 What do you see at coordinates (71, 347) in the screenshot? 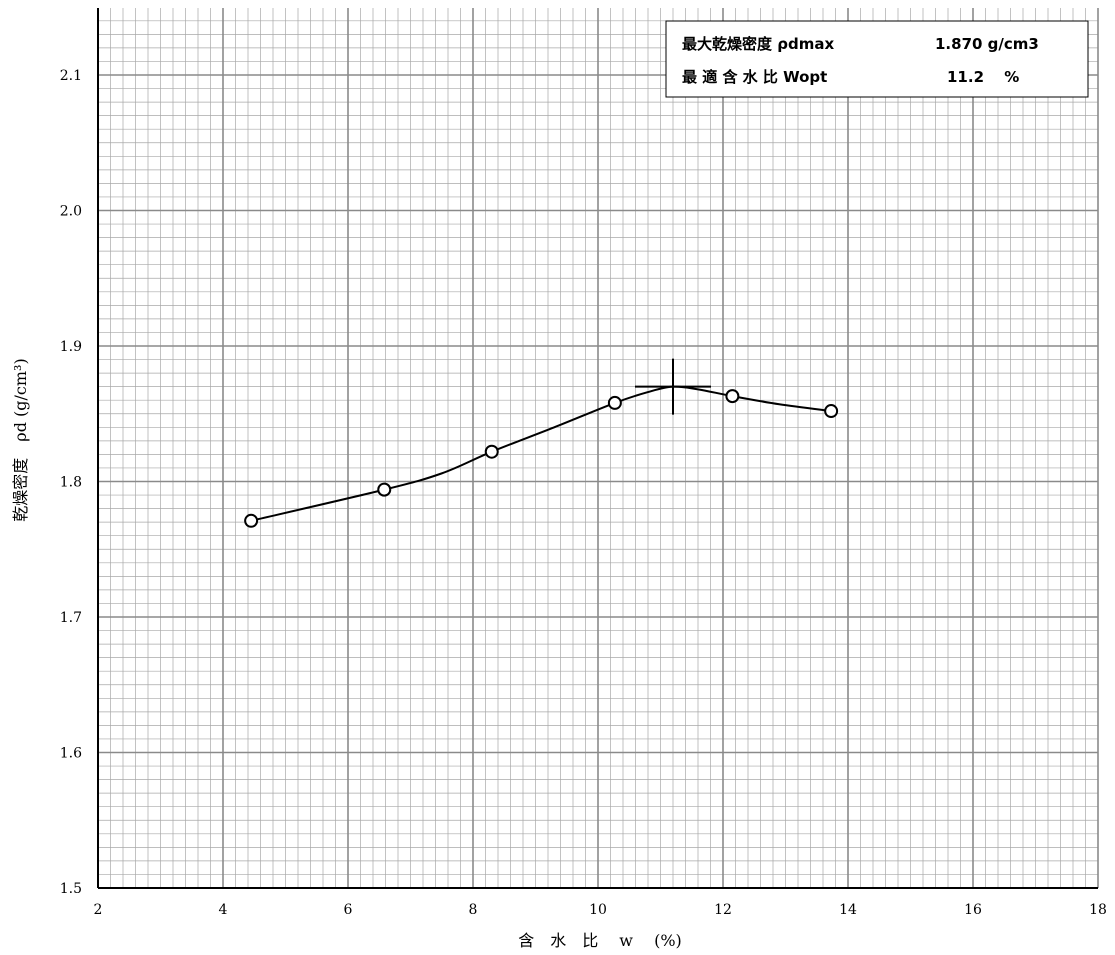
I see `y-tick-label: 1.9` at bounding box center [71, 347].